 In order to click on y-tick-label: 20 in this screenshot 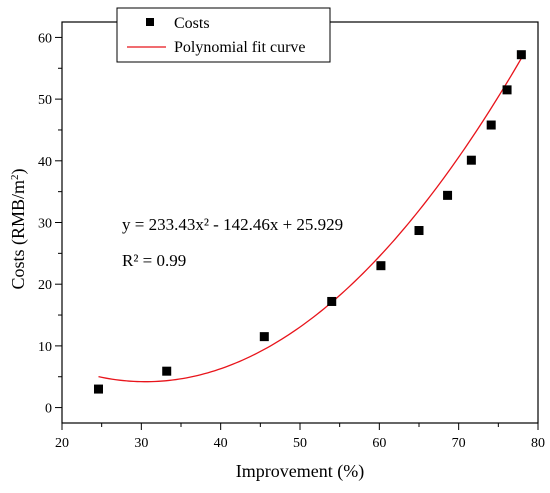, I will do `click(45, 285)`.